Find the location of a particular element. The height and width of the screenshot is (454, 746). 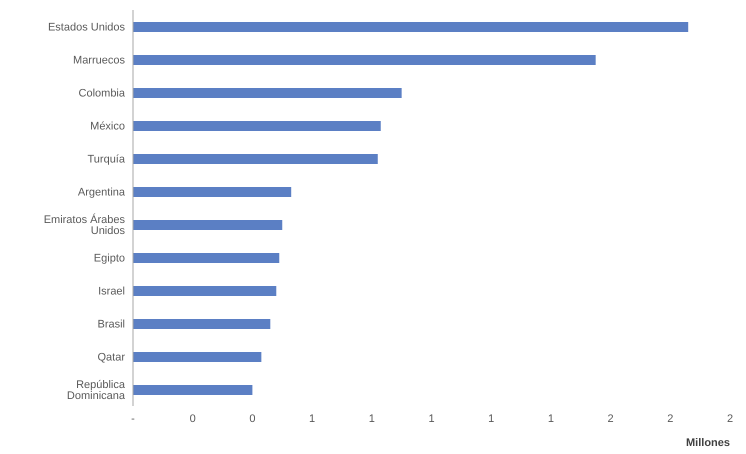

y-tick-label: Turquía is located at coordinates (106, 159).